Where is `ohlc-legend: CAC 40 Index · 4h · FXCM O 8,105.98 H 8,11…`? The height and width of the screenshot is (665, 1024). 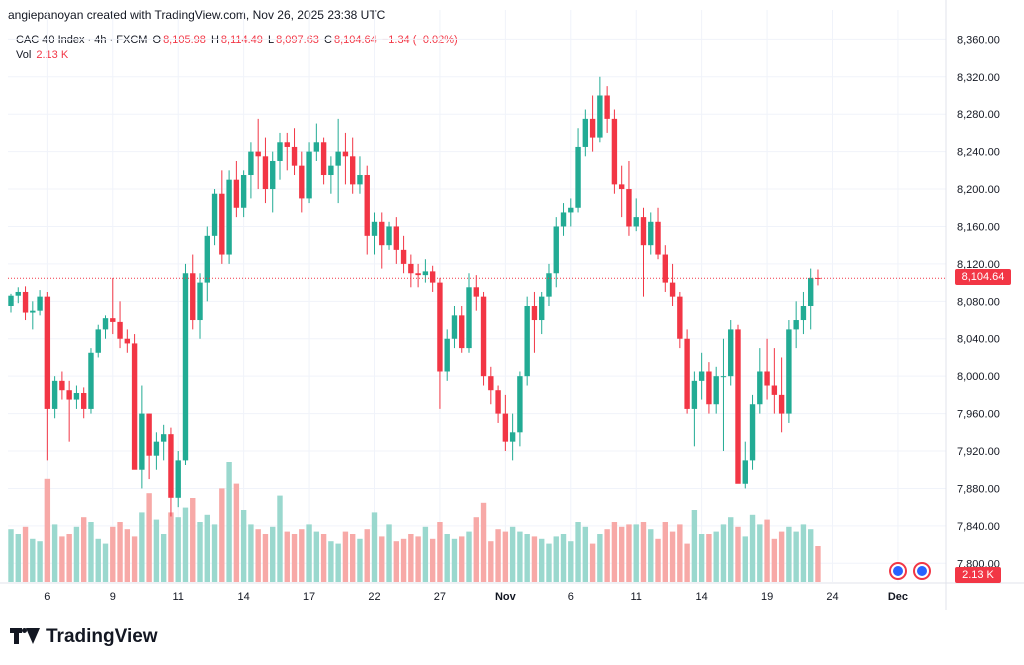 ohlc-legend: CAC 40 Index · 4h · FXCM O 8,105.98 H 8,11… is located at coordinates (238, 40).